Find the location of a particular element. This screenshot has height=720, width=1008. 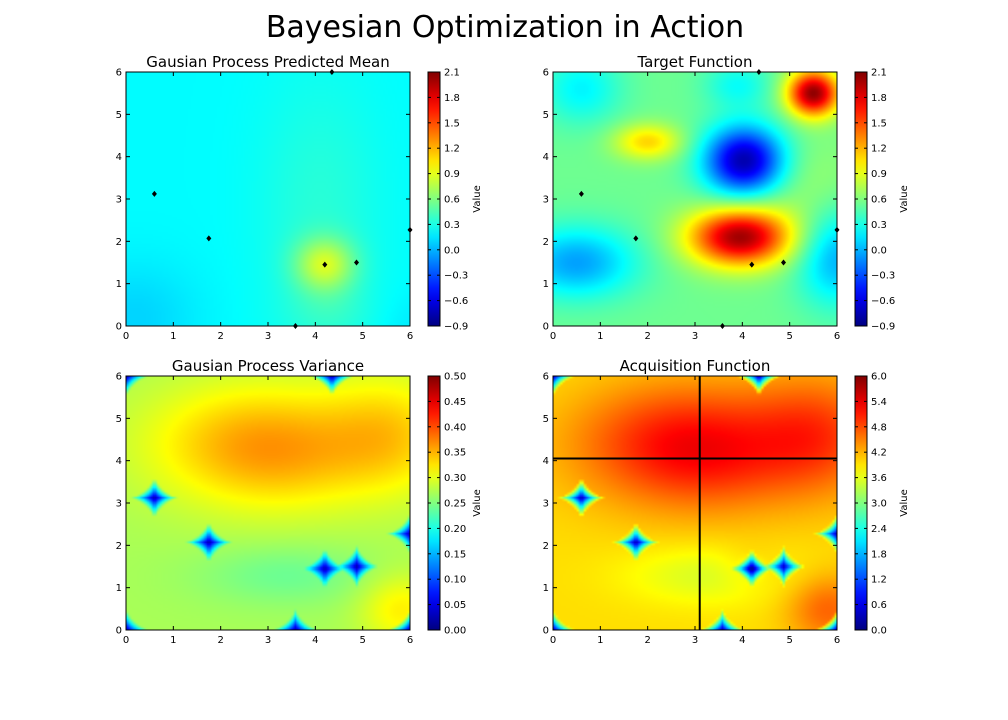

subplot-title: Gausian Process Predicted Mean is located at coordinates (268, 62).